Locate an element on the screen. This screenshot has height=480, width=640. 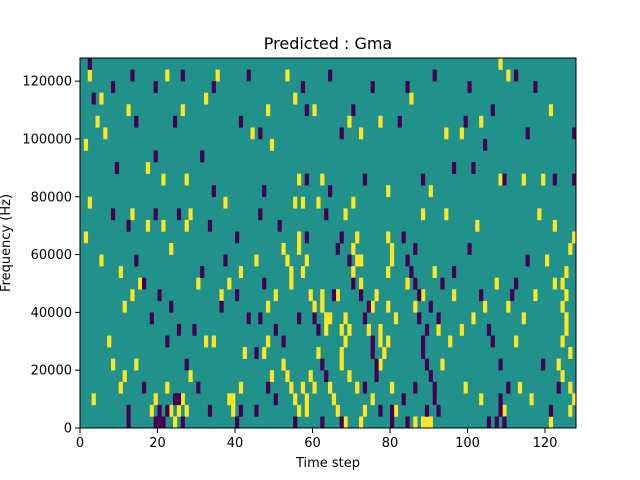
x-tick-label: 40 is located at coordinates (235, 443).